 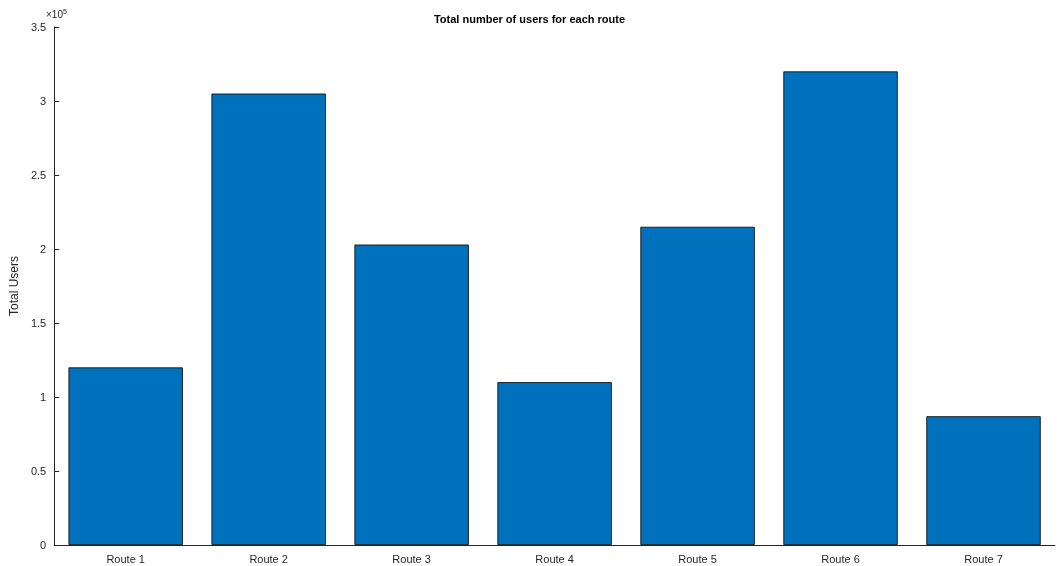 What do you see at coordinates (697, 558) in the screenshot?
I see `x-tick-label: Route 5` at bounding box center [697, 558].